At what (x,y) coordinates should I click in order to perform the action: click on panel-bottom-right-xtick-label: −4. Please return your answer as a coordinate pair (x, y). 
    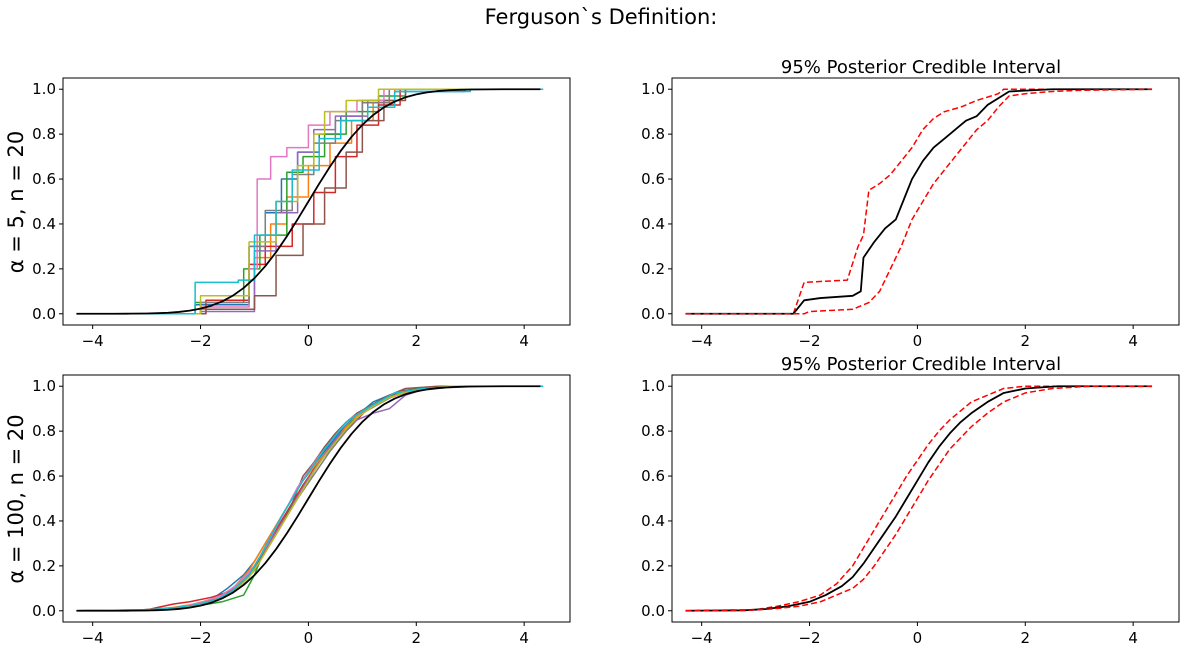
    Looking at the image, I should click on (702, 638).